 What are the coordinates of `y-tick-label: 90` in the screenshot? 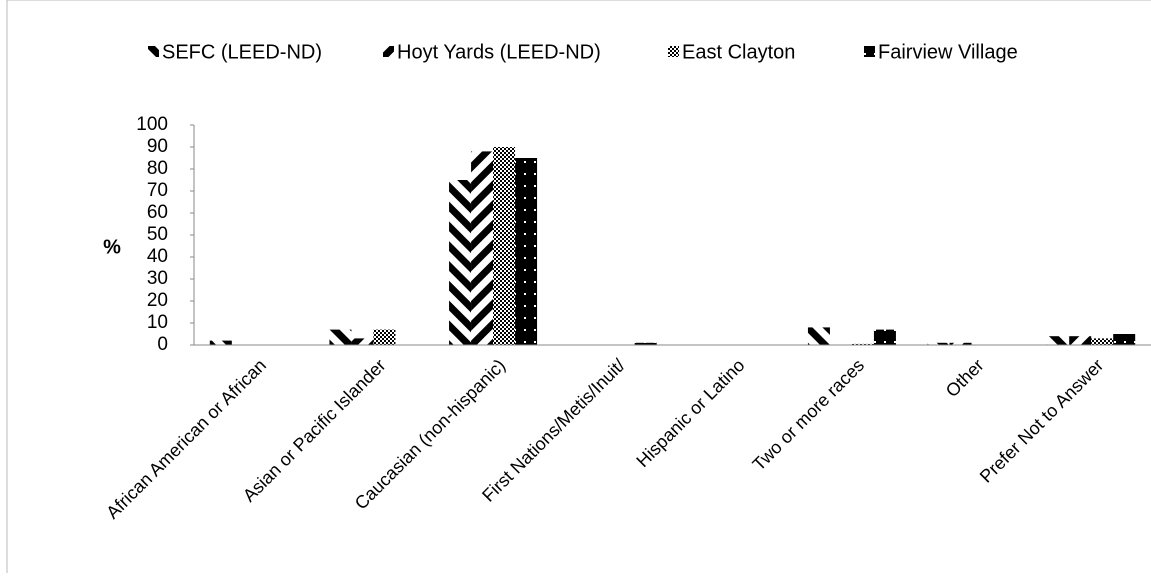 It's located at (157, 146).